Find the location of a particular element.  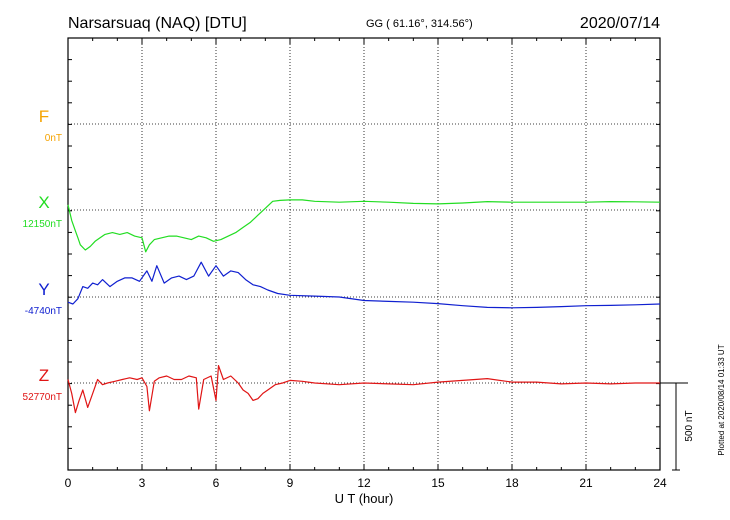

series-name-x: X is located at coordinates (43, 202).